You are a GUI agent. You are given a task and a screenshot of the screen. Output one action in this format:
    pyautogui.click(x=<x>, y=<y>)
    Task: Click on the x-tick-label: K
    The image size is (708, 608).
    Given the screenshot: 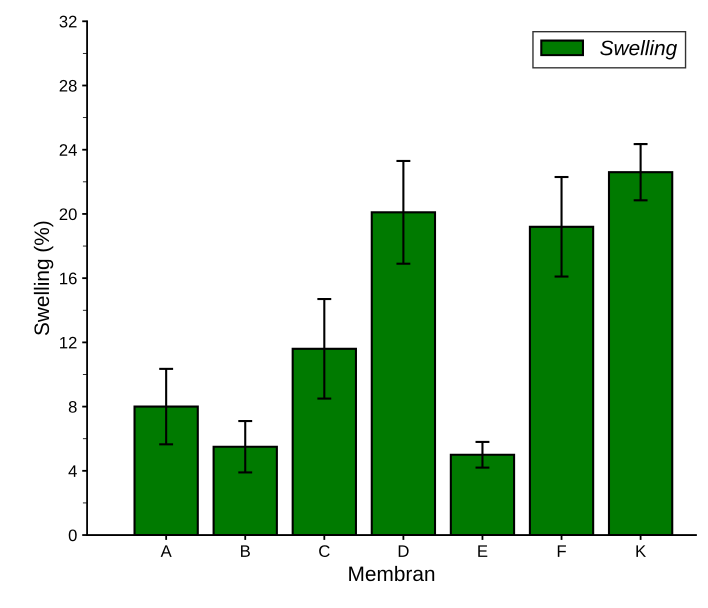 What is the action you would take?
    pyautogui.click(x=641, y=551)
    